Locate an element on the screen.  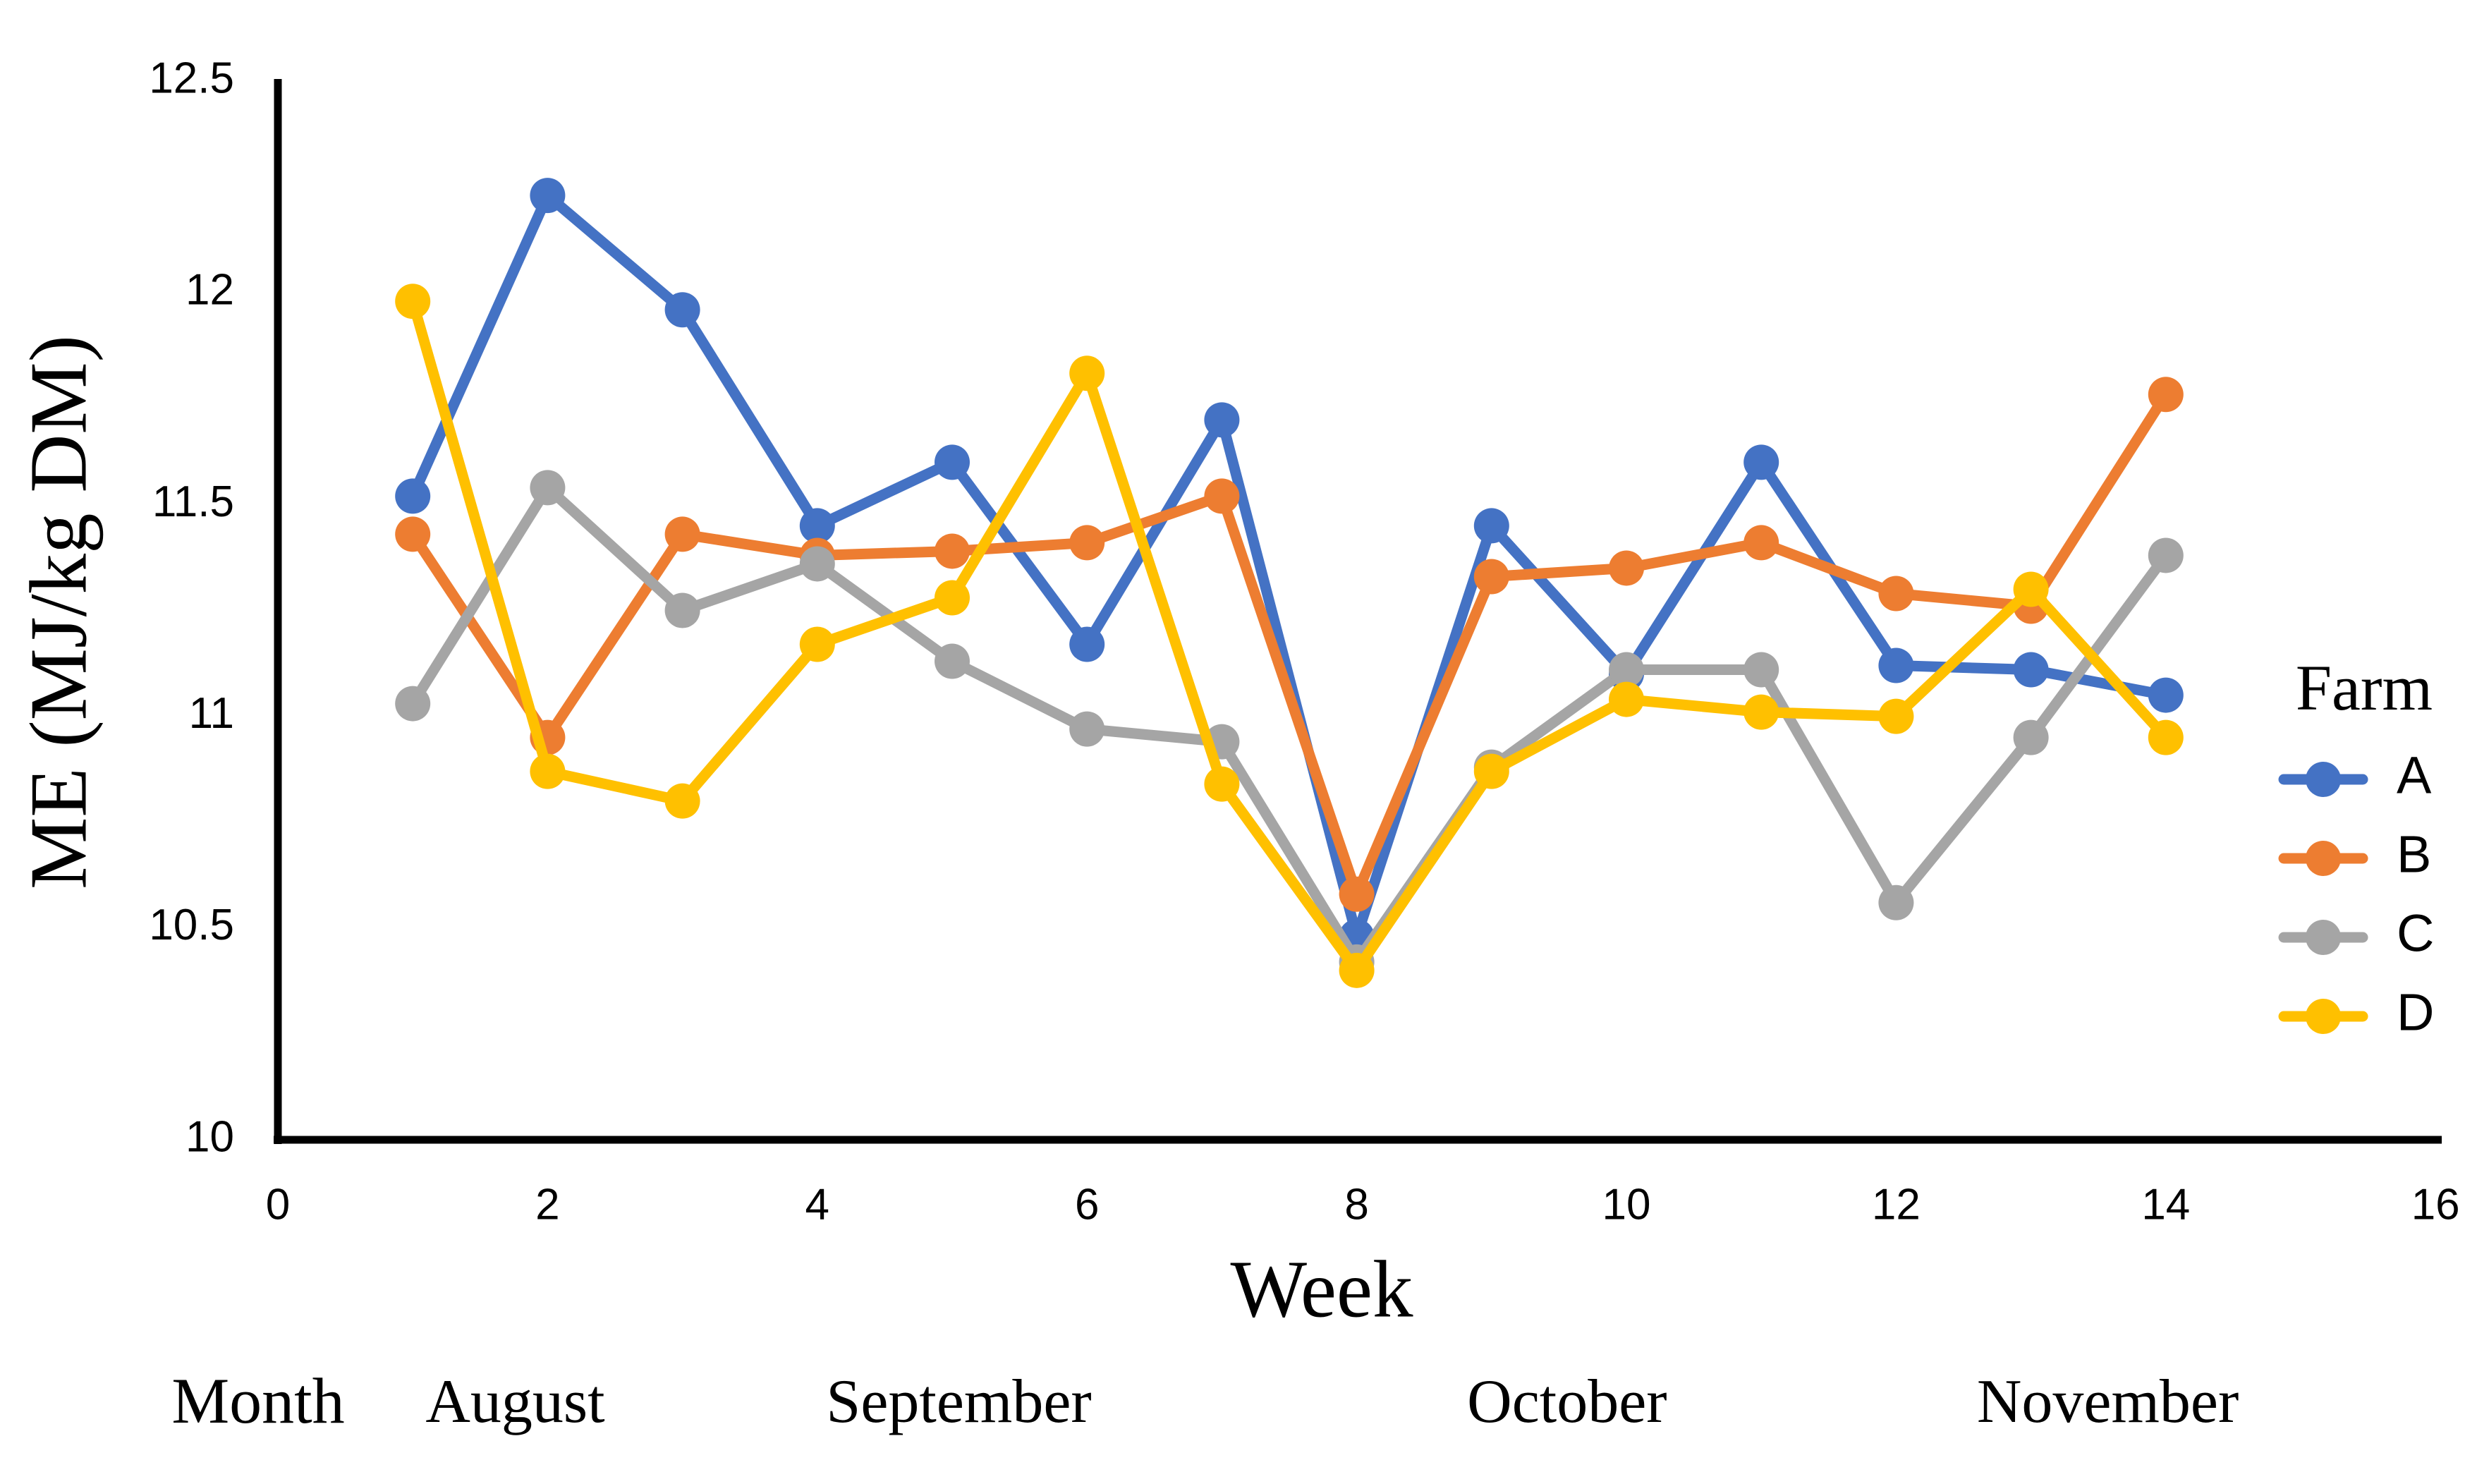
legend-item-C: C is located at coordinates (2356, 933).